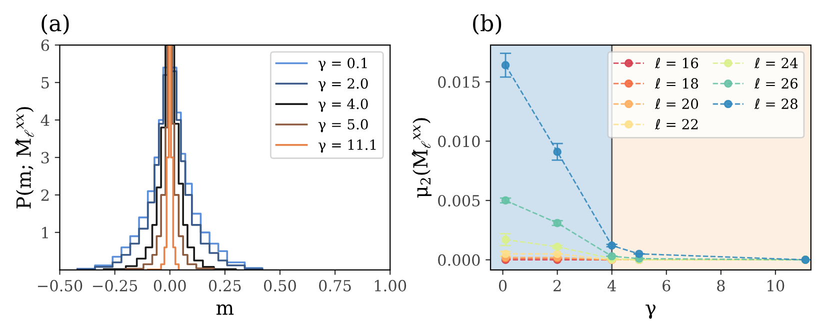  Describe the element at coordinates (280, 286) in the screenshot. I see `x-tick-label: 0.50` at that location.